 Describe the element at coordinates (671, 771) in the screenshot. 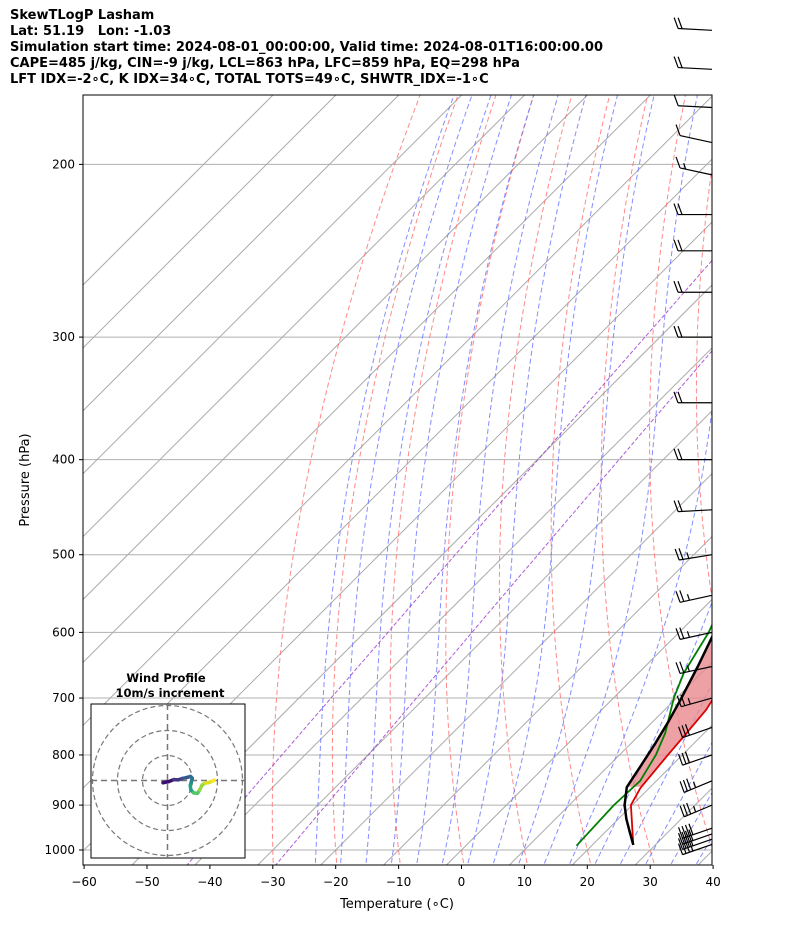

I see `temperature-line` at that location.